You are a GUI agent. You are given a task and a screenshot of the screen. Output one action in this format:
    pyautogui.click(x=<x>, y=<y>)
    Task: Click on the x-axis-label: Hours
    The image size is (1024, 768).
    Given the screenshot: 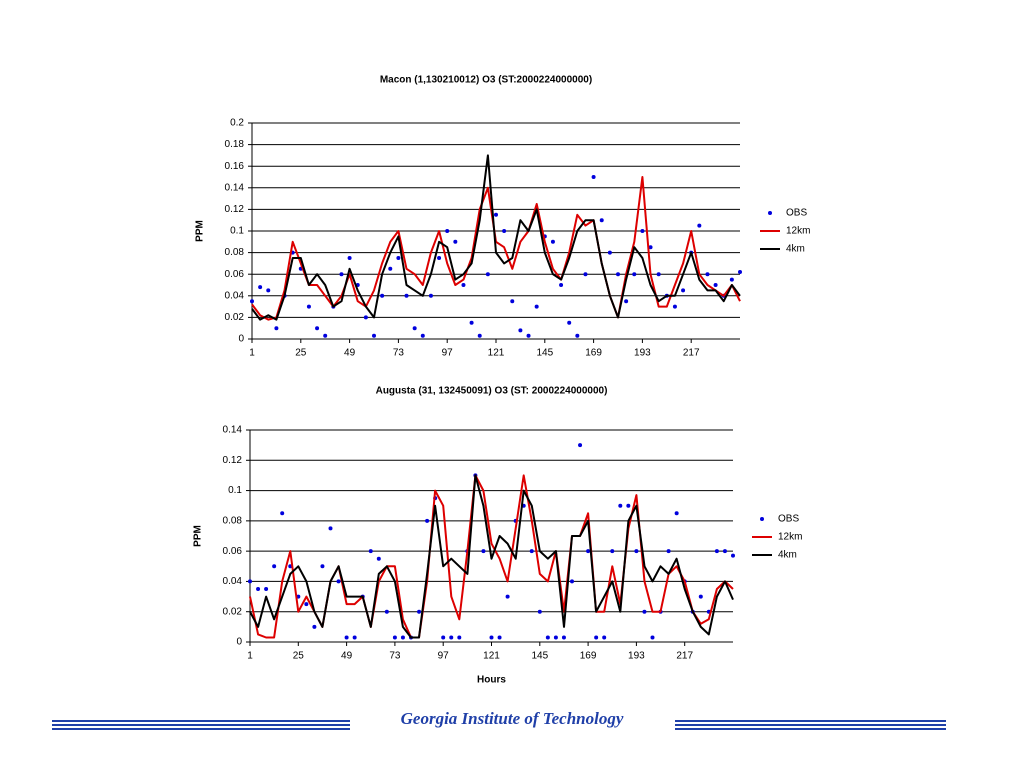 What is the action you would take?
    pyautogui.click(x=491, y=680)
    